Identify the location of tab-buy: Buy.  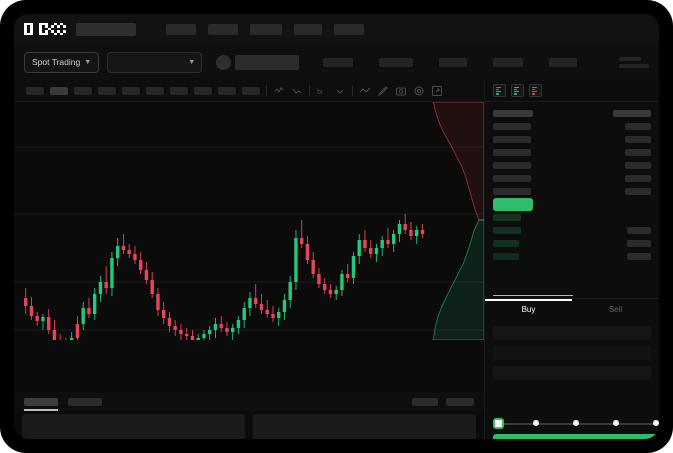
(528, 309).